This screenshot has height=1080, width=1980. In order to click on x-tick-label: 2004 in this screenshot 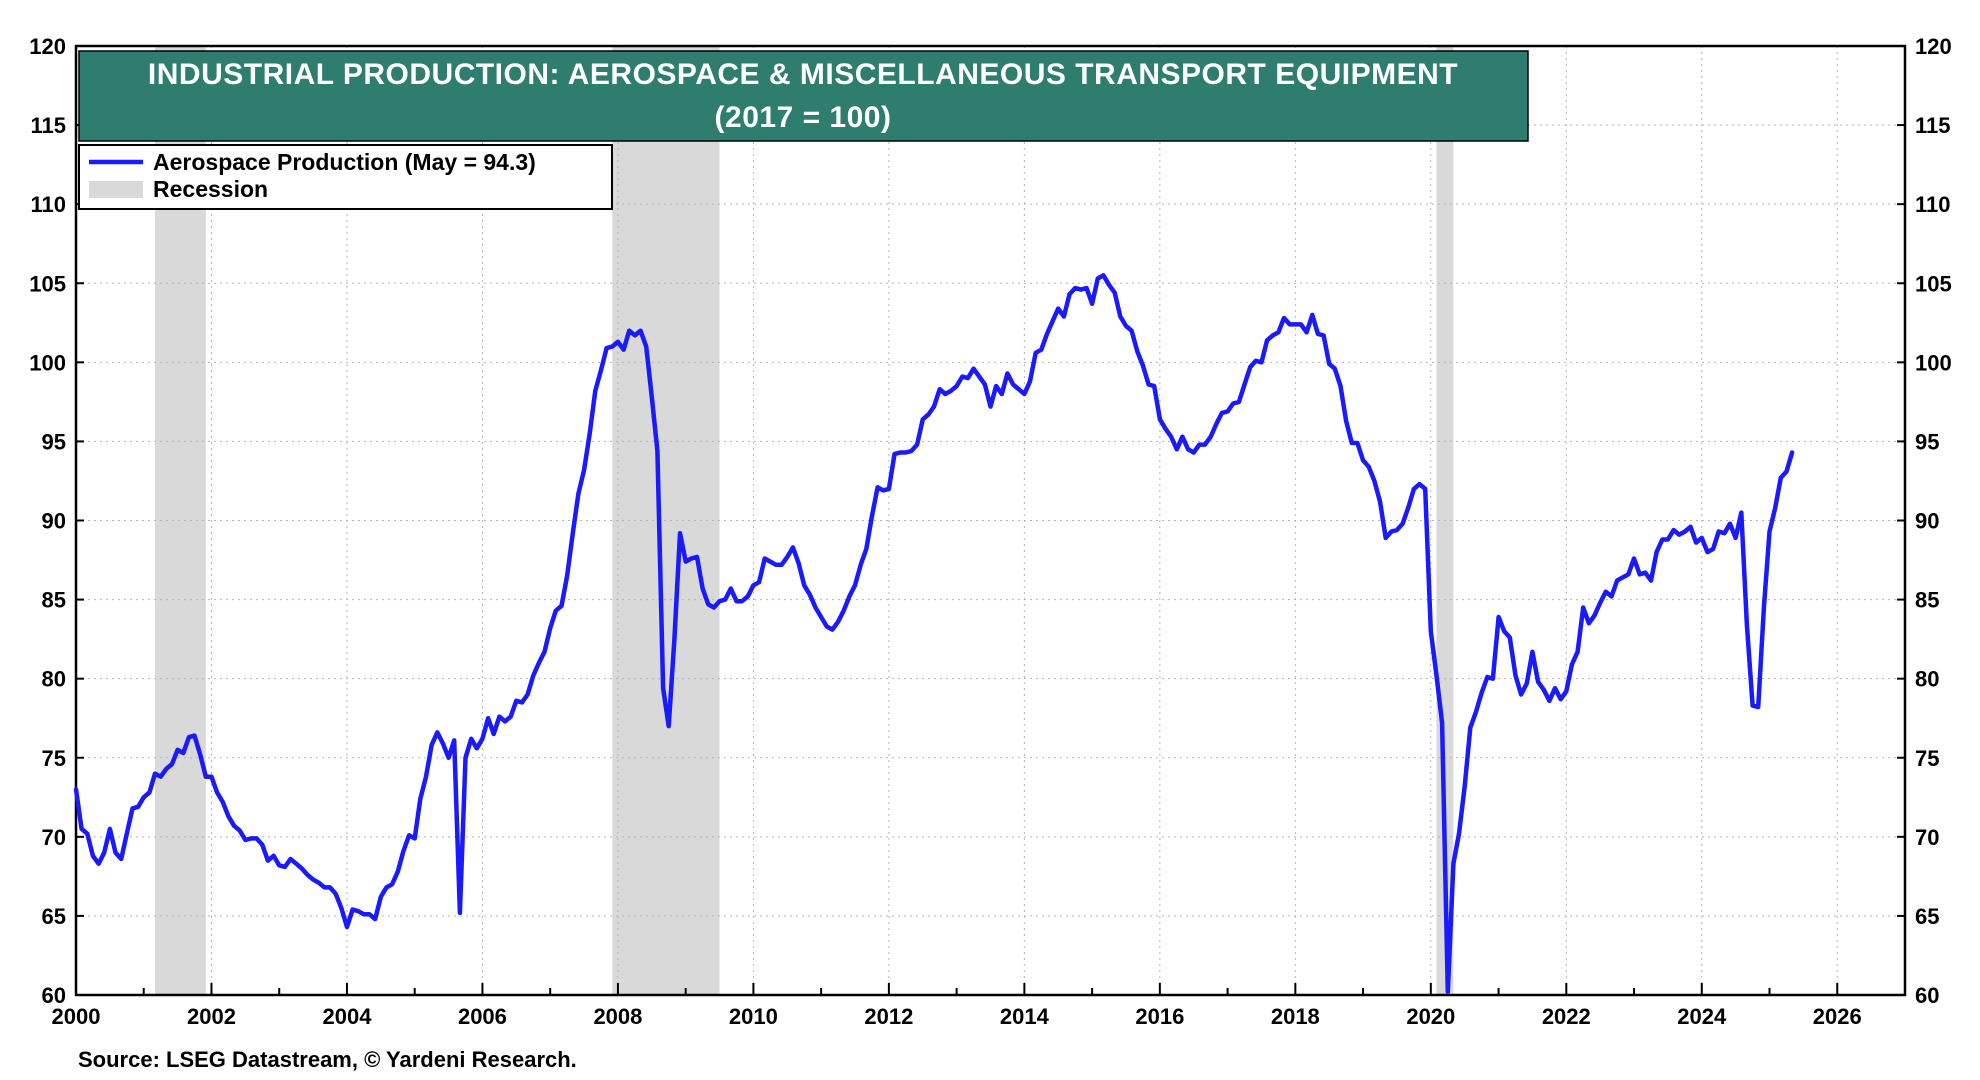, I will do `click(347, 1016)`.